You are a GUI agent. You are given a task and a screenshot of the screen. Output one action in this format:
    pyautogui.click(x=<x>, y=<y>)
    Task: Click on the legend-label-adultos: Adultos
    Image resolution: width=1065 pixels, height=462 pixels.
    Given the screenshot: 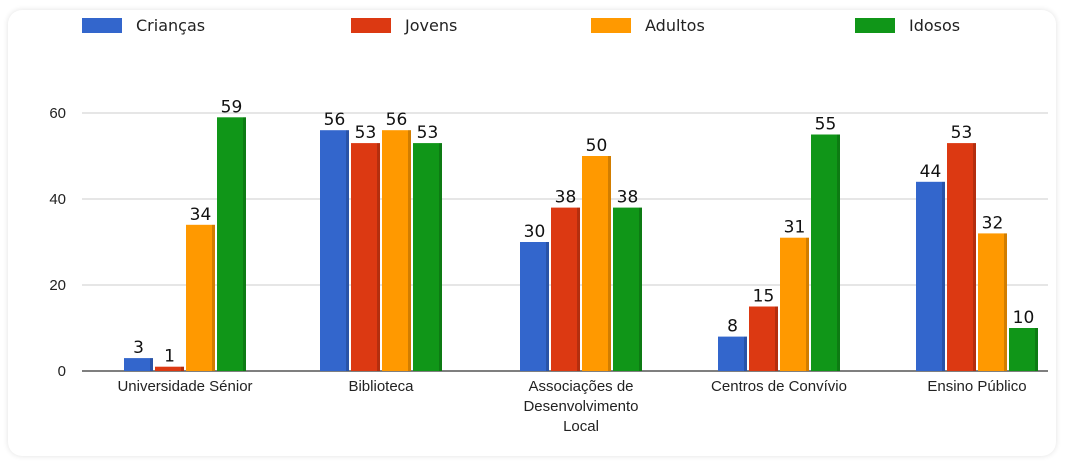 What is the action you would take?
    pyautogui.click(x=675, y=25)
    